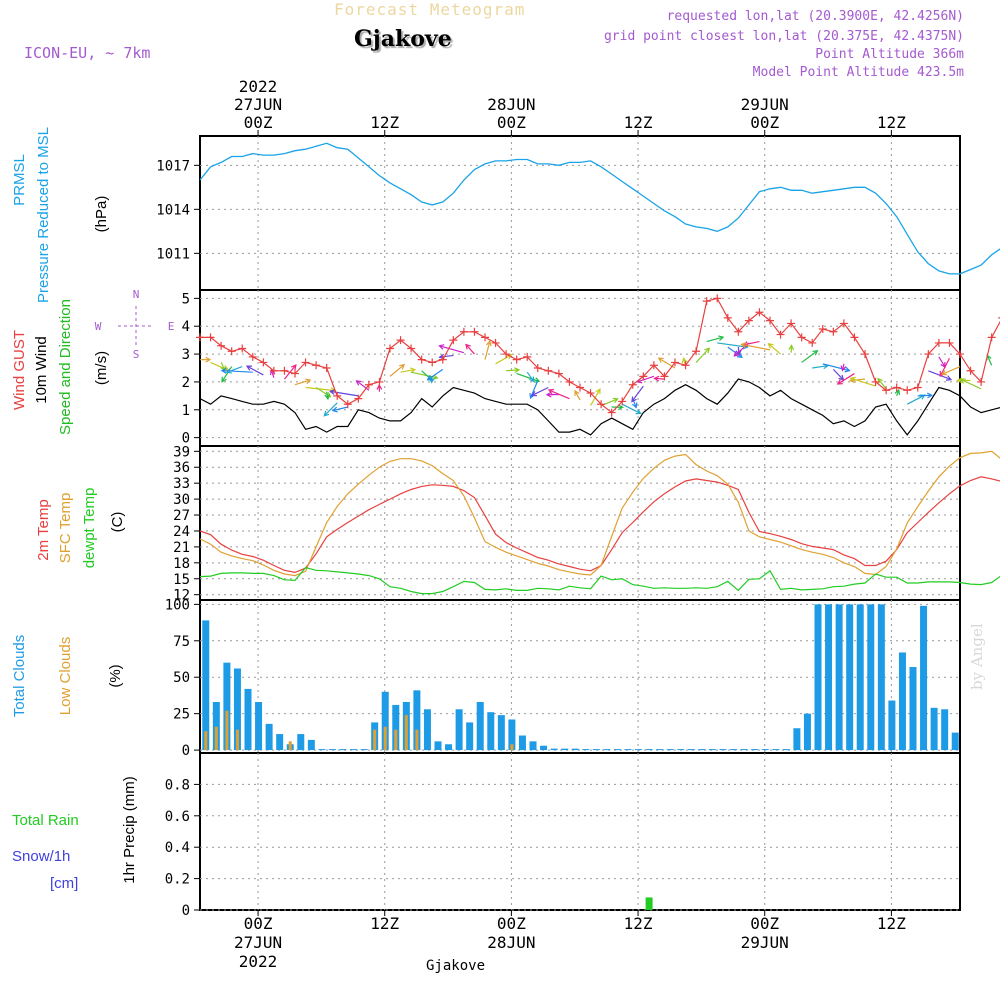 This screenshot has width=1000, height=1000. Describe the element at coordinates (181, 468) in the screenshot. I see `temp-ytick-label: 36` at that location.